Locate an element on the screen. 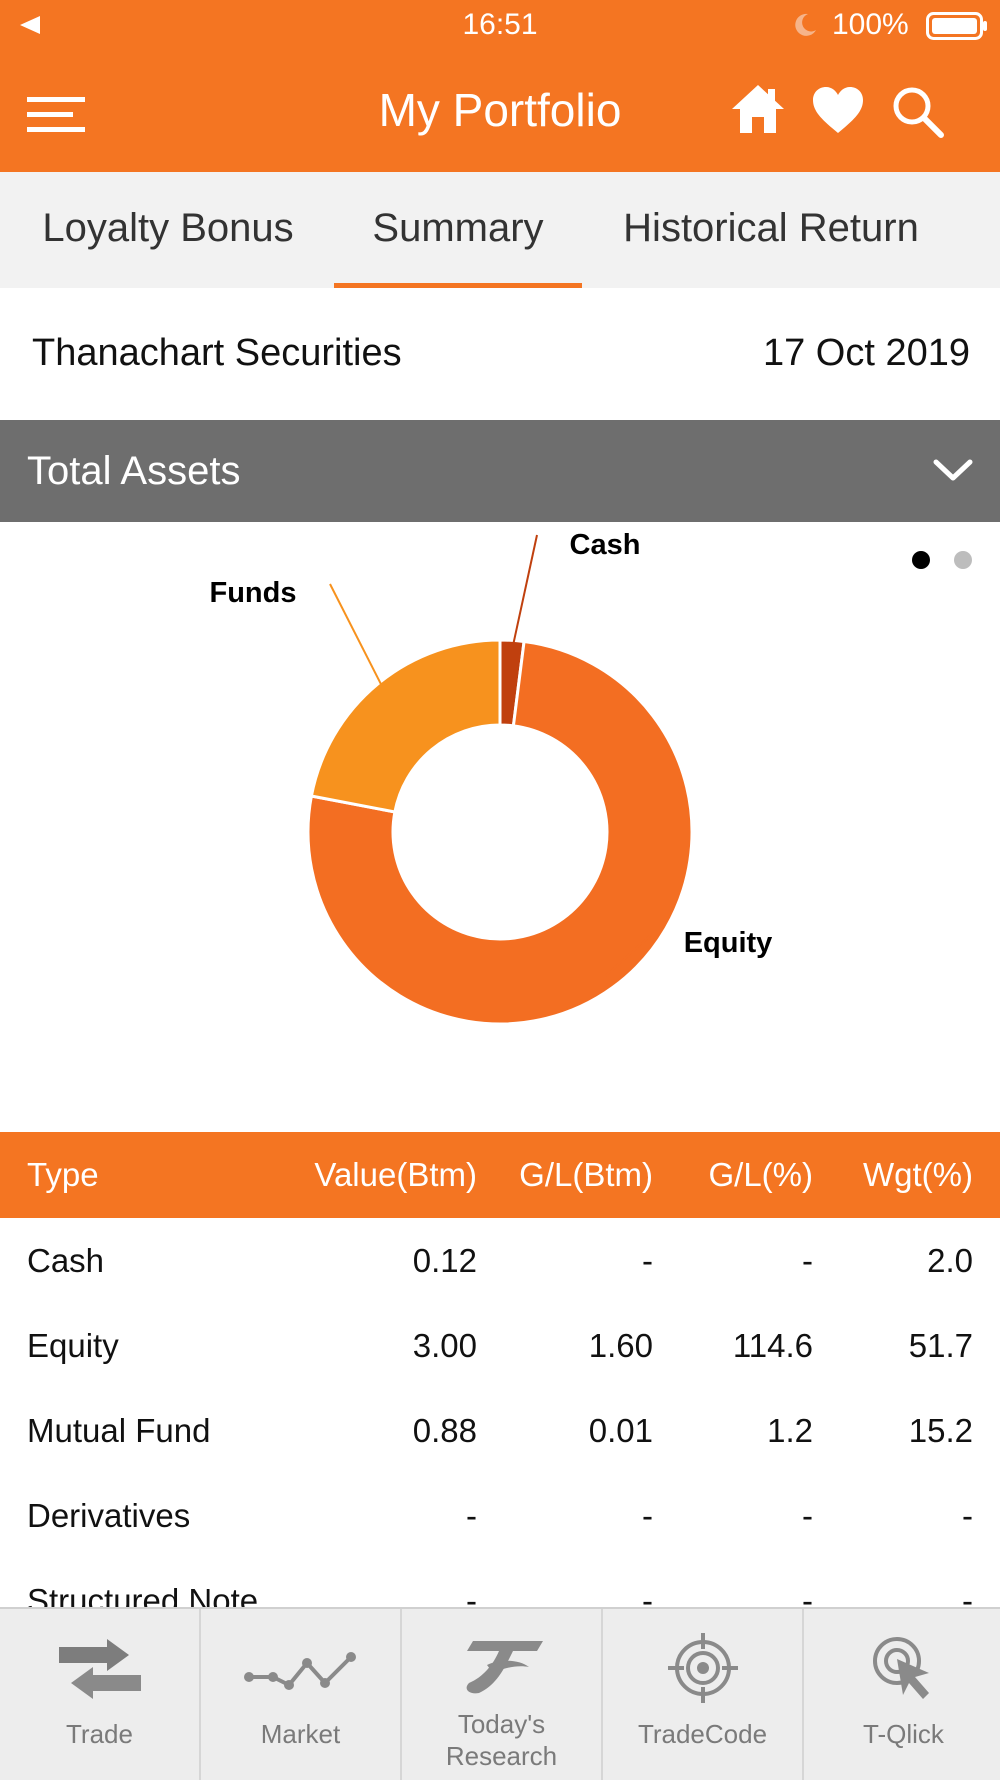  home-icon is located at coordinates (758, 109).